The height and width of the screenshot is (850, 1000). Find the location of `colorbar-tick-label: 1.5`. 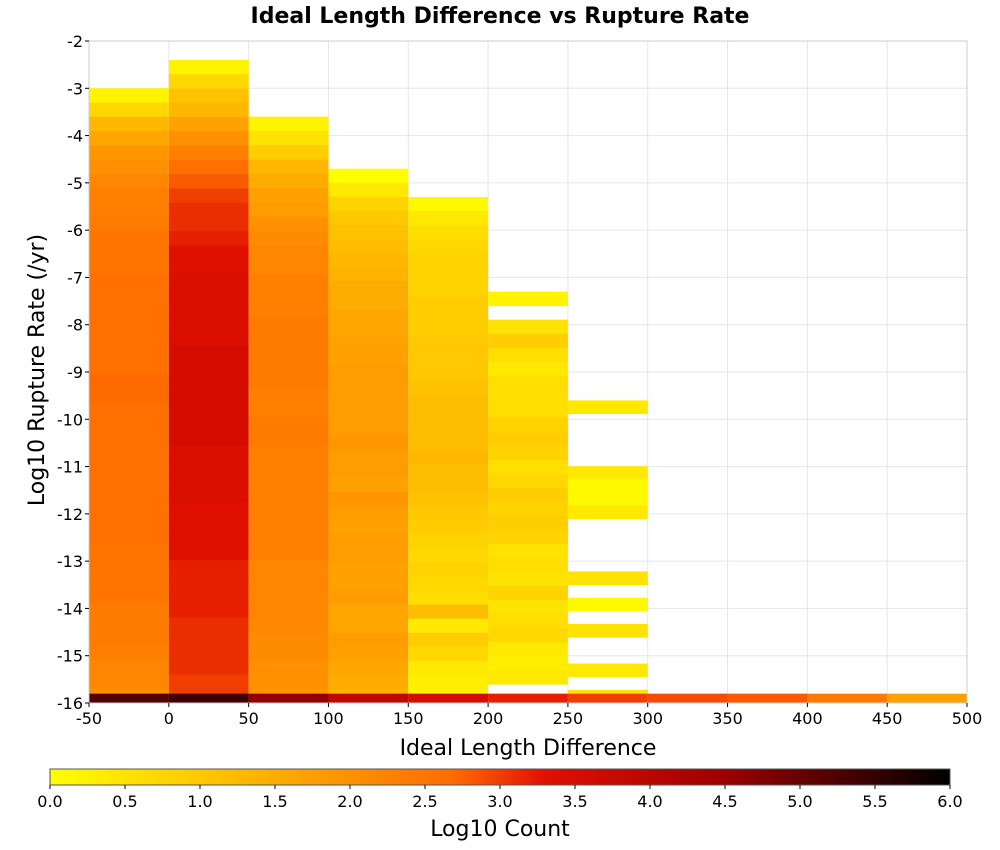

colorbar-tick-label: 1.5 is located at coordinates (274, 801).